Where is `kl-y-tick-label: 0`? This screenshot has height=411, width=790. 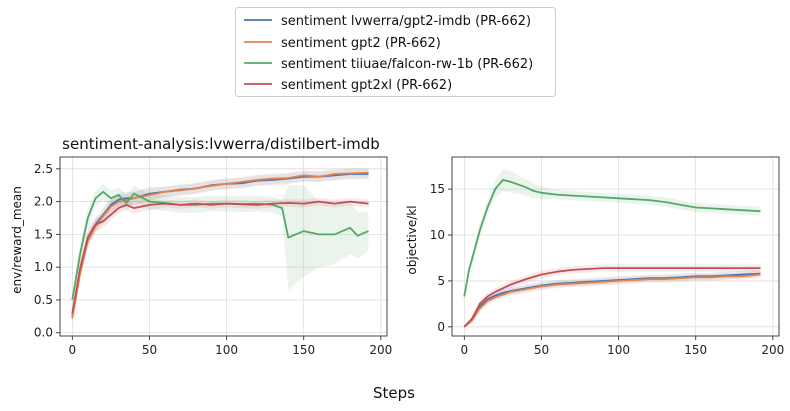 kl-y-tick-label: 0 is located at coordinates (441, 327).